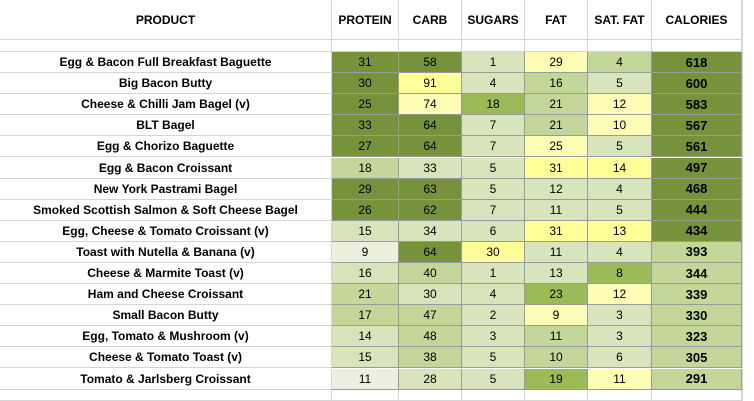 Image resolution: width=754 pixels, height=401 pixels. Describe the element at coordinates (620, 168) in the screenshot. I see `sat-fat-cell: 14` at that location.